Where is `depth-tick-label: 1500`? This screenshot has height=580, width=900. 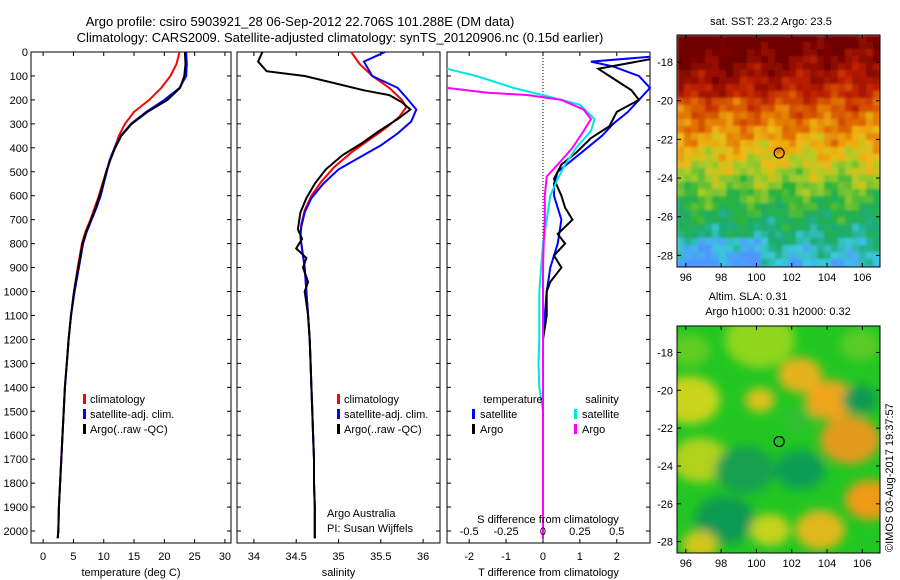 depth-tick-label: 1500 is located at coordinates (16, 412).